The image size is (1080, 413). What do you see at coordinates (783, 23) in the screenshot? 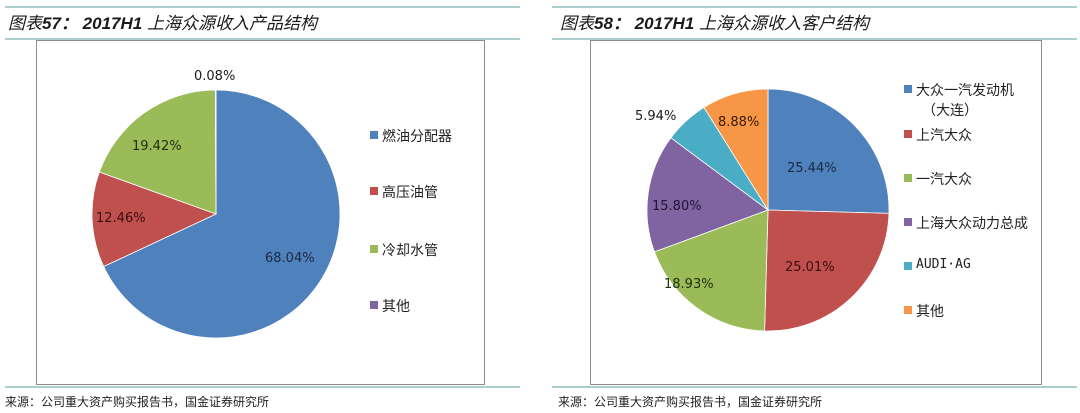
I see `title-text: 上海众源收入客户结构` at bounding box center [783, 23].